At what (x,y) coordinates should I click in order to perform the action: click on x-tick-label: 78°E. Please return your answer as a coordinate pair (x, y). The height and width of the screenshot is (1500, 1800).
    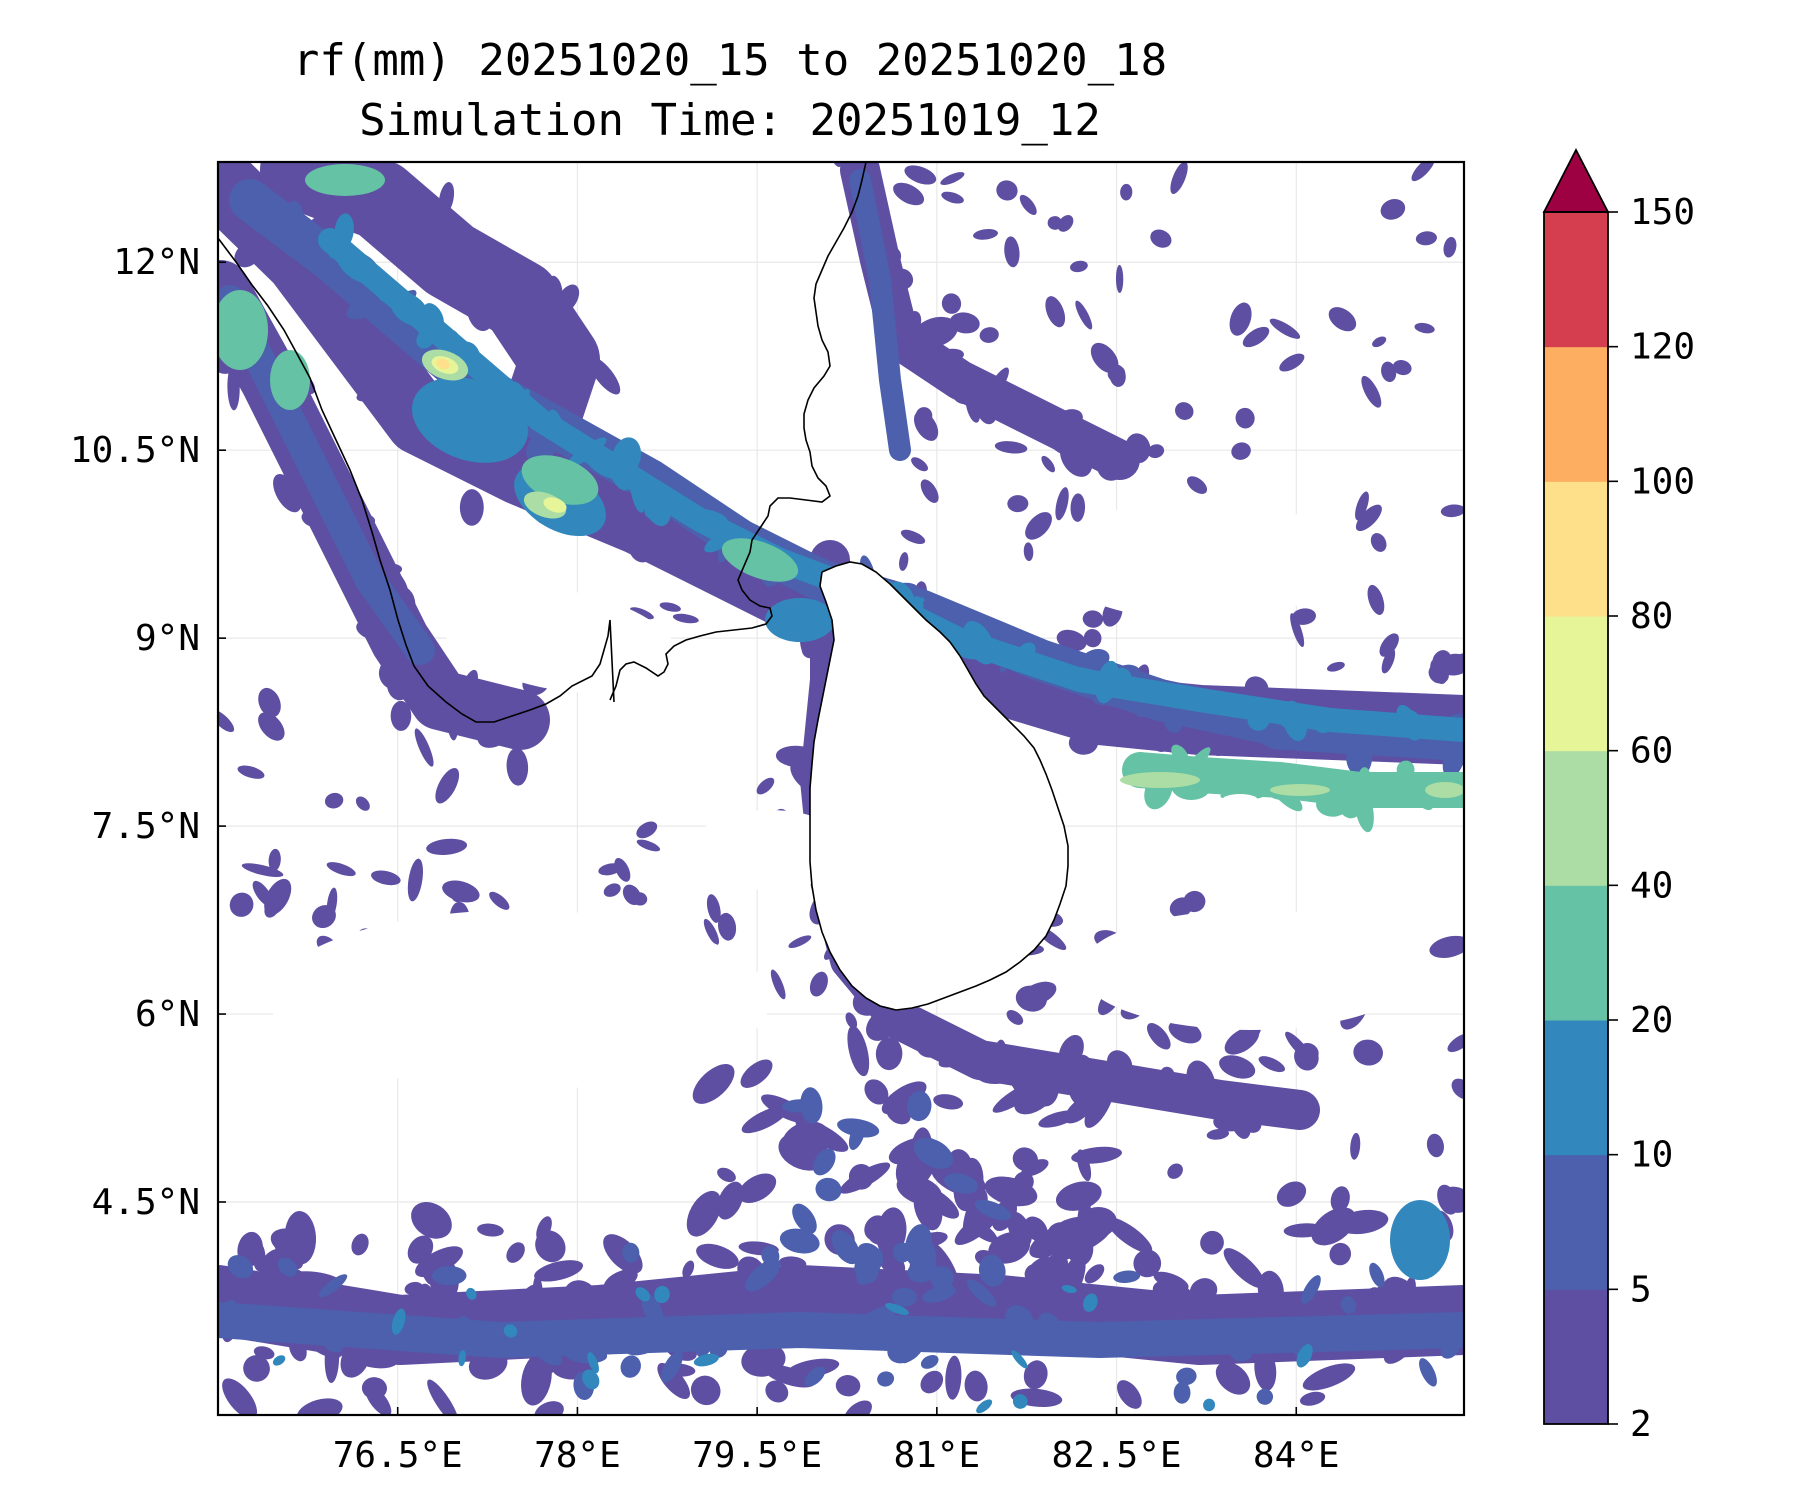
    Looking at the image, I should click on (577, 1455).